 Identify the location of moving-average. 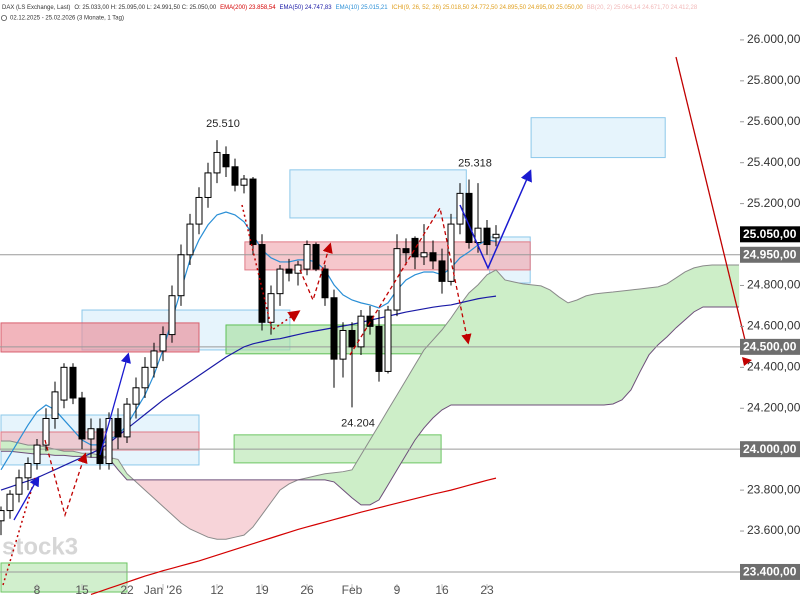
(293, 536).